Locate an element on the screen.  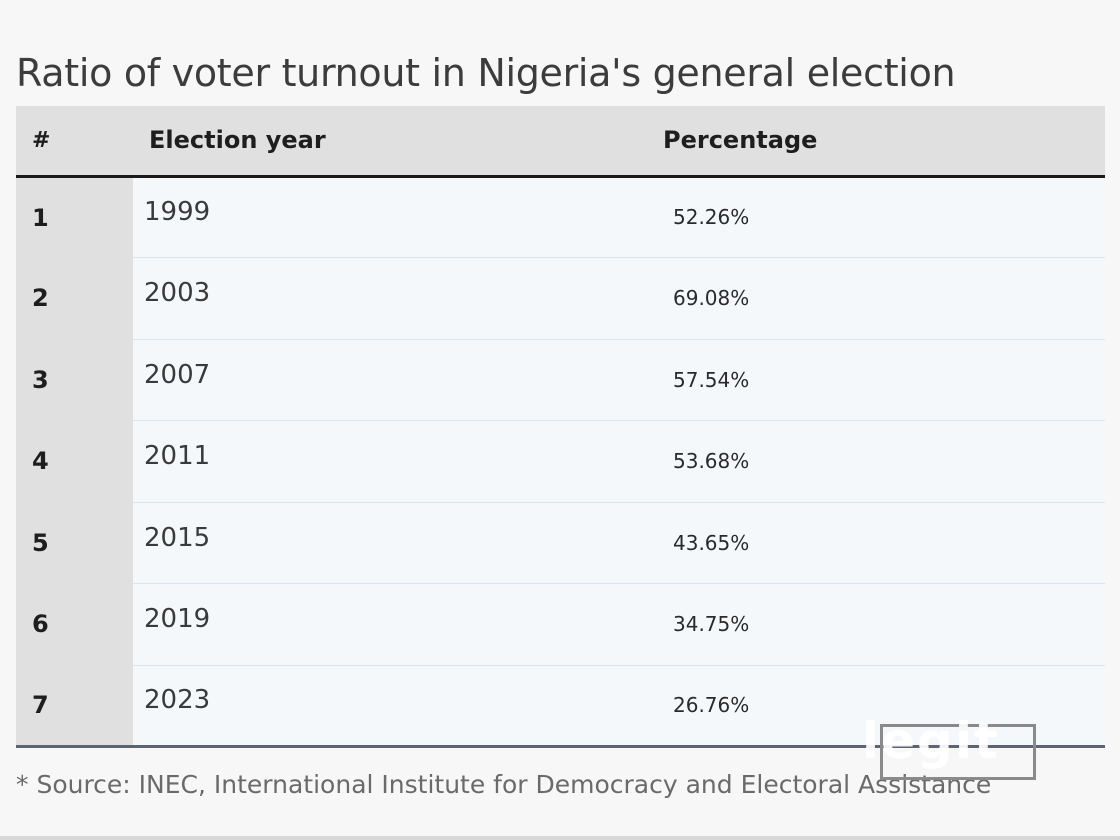
table-row: 6 2019 34.75% is located at coordinates (560, 624).